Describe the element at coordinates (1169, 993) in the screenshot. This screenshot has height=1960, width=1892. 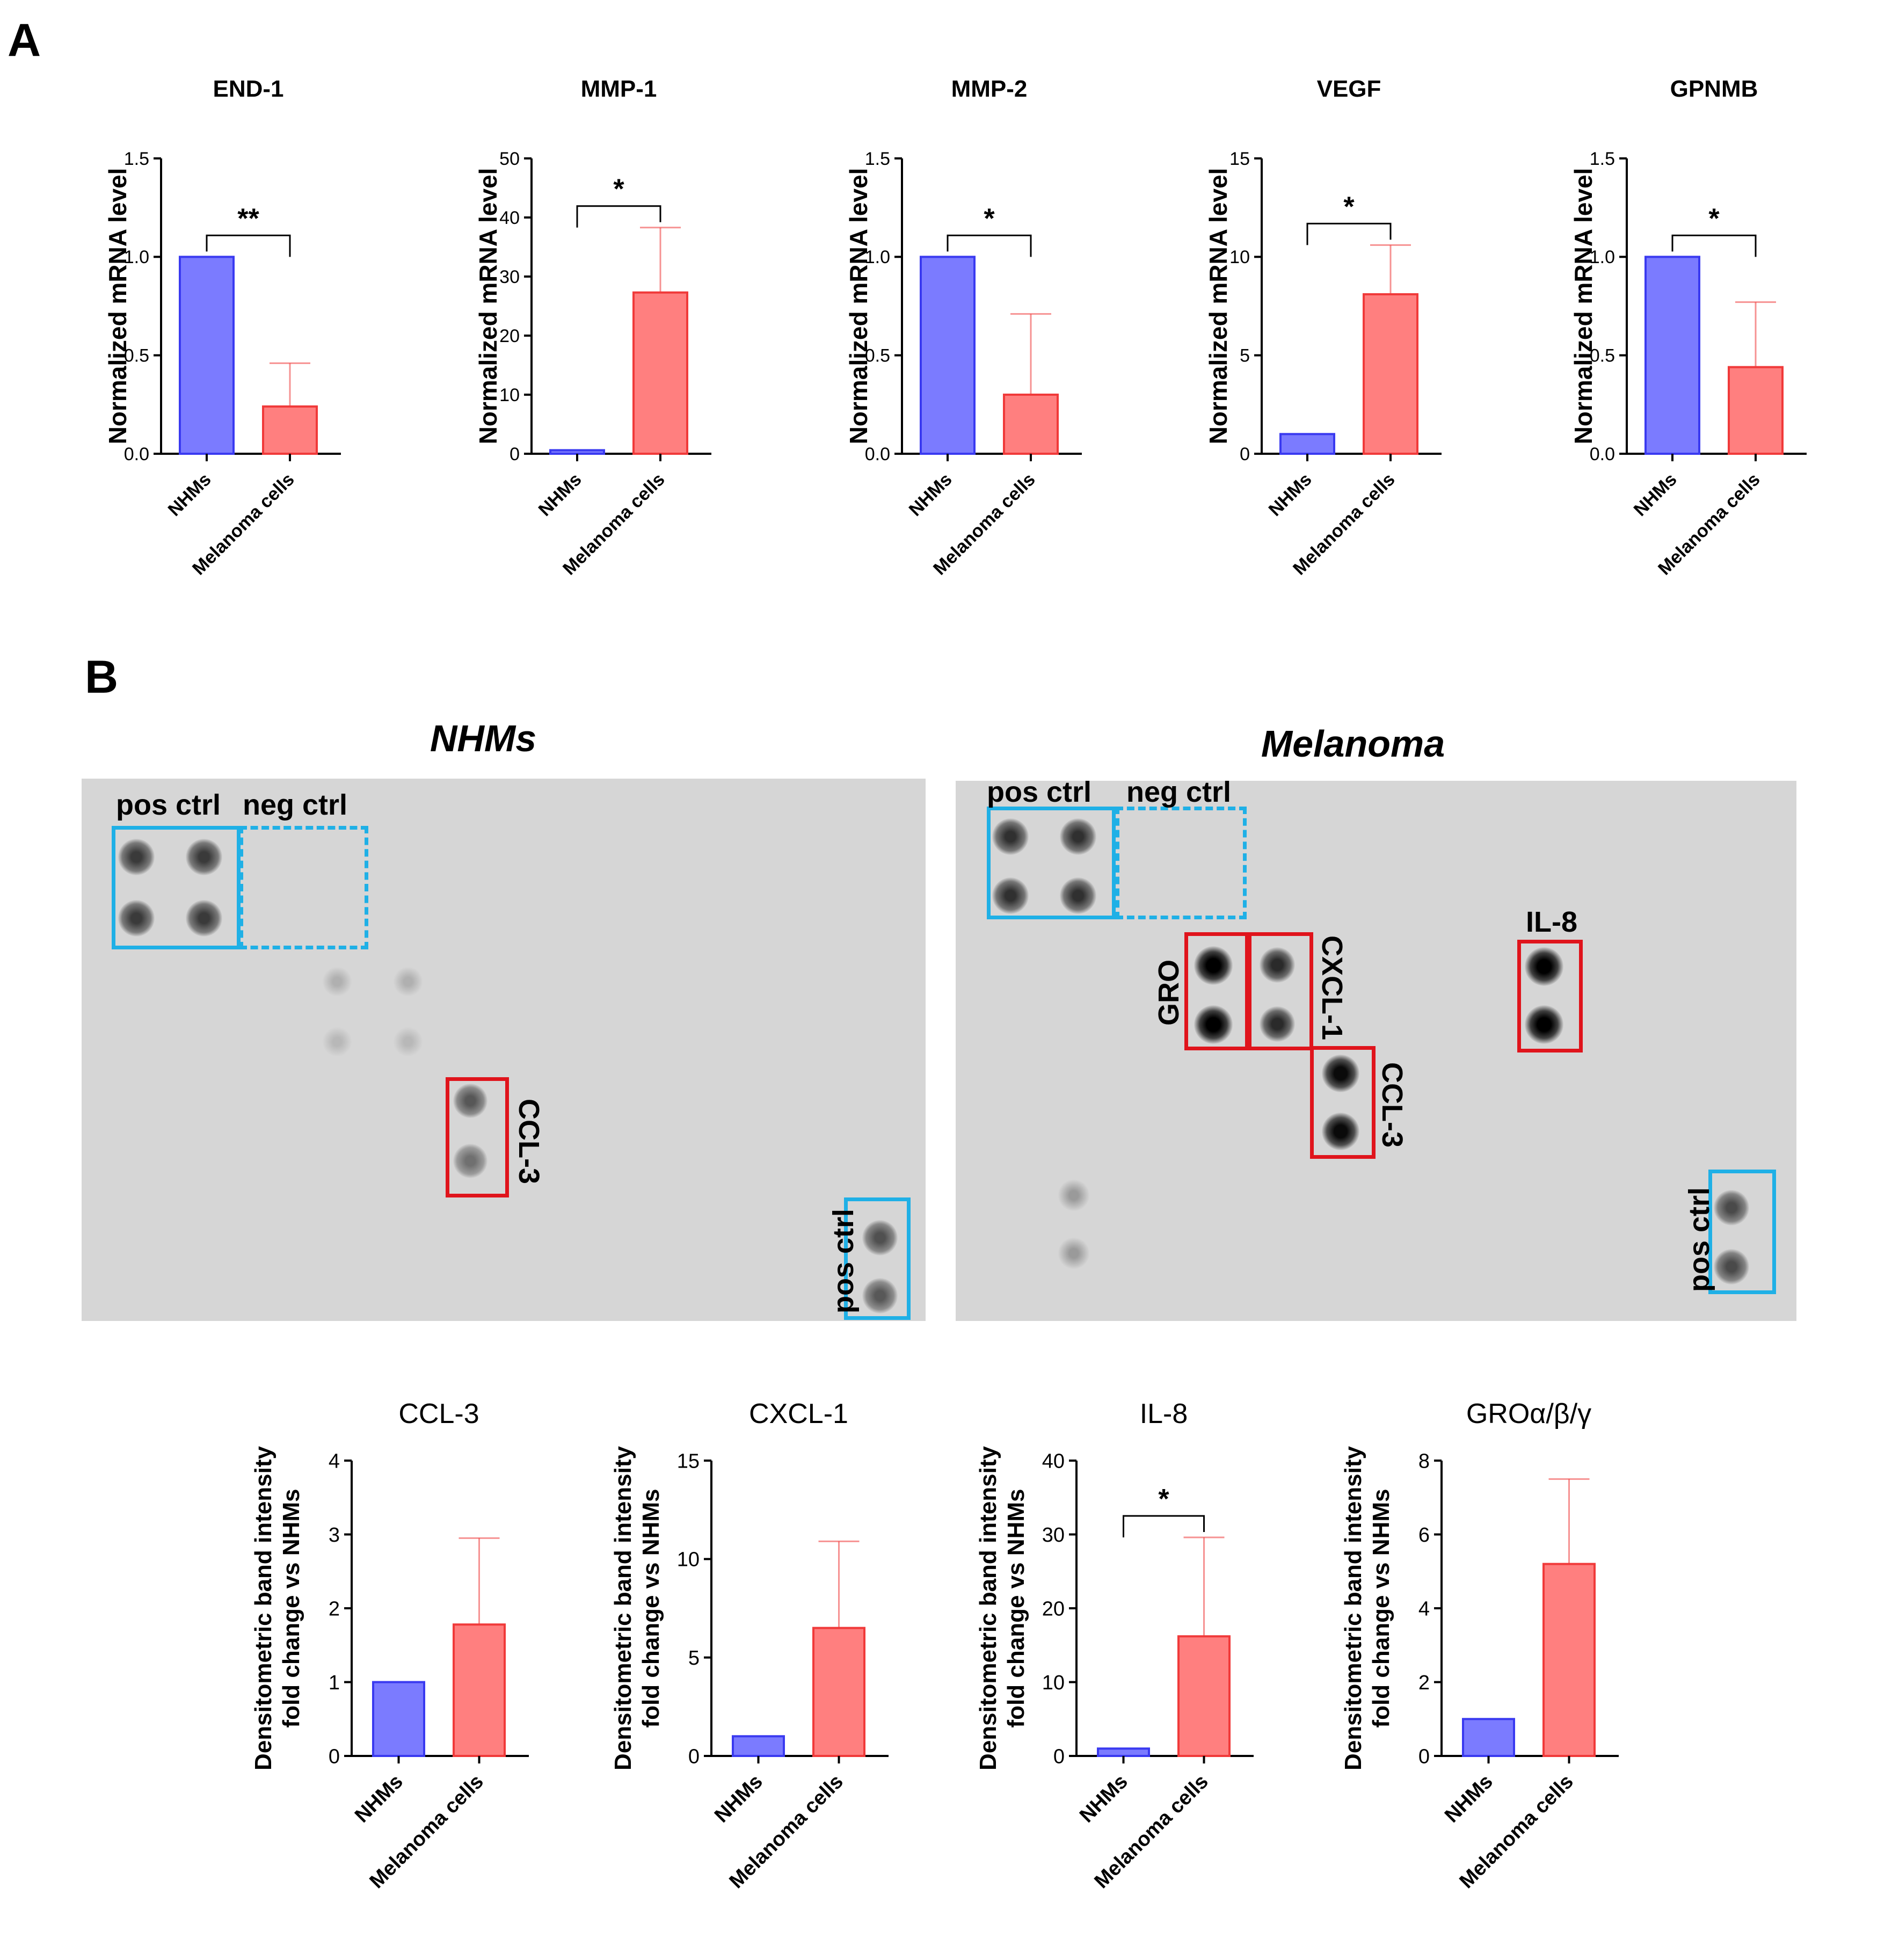
I see `gro-label: GRO` at that location.